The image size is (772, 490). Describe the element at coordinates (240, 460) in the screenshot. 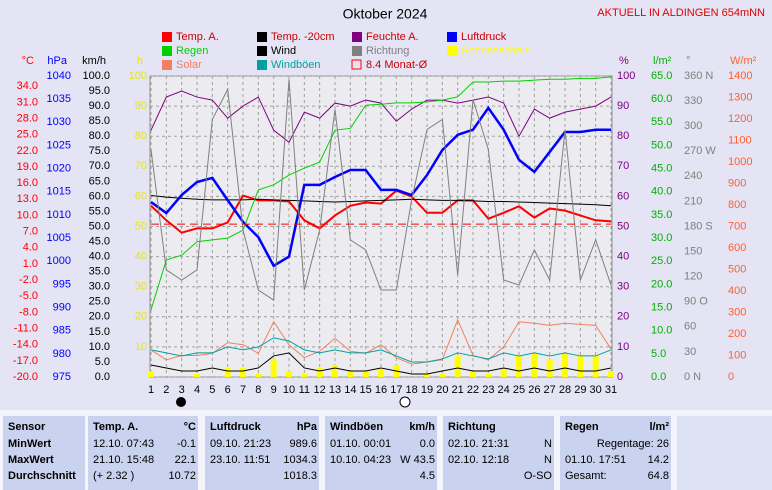

I see `table-cell: 23.10. 11:51` at that location.